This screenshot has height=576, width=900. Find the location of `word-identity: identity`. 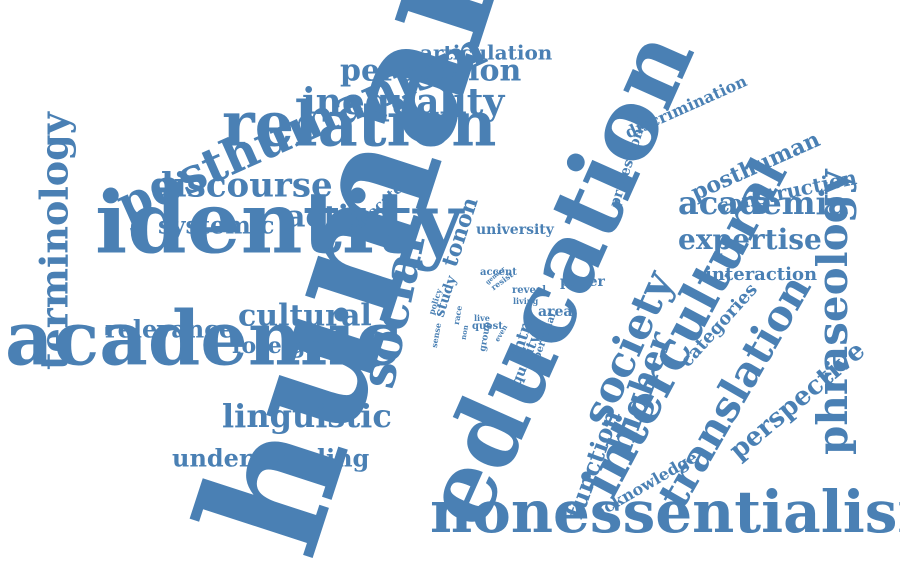

word-identity: identity is located at coordinates (279, 223).